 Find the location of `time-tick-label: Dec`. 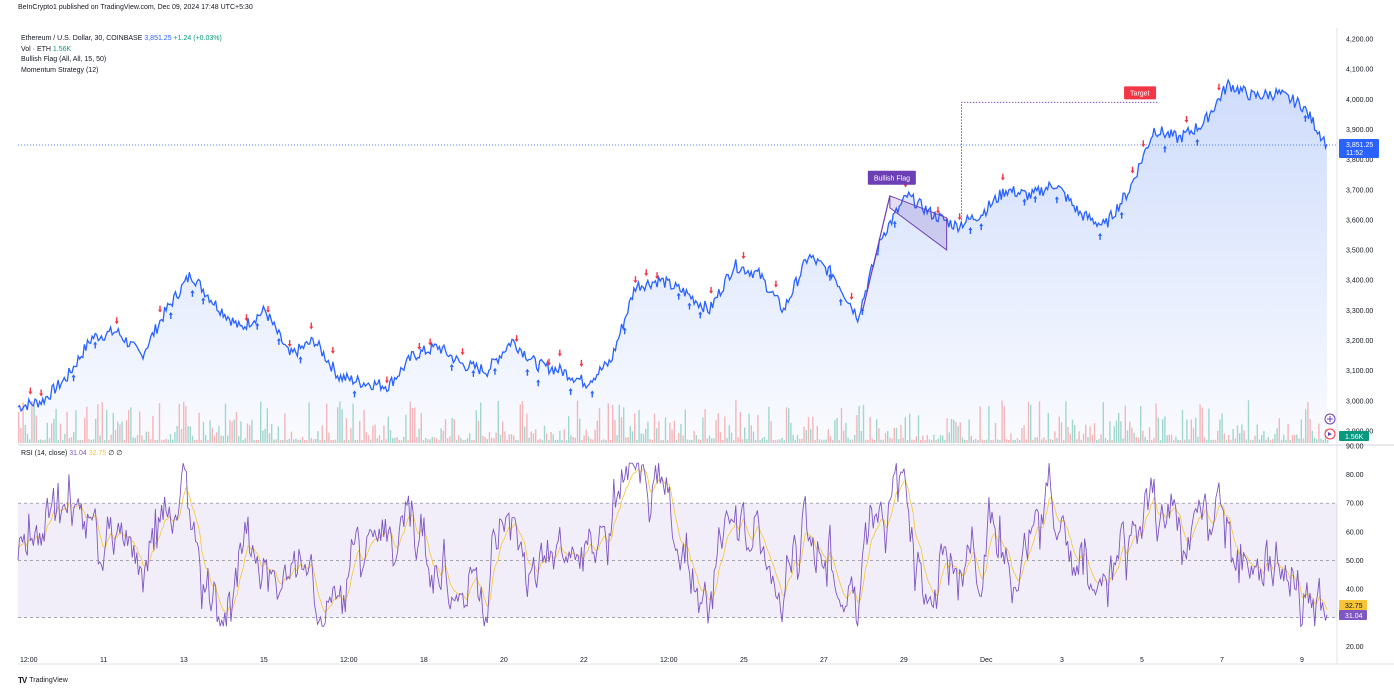

time-tick-label: Dec is located at coordinates (986, 660).